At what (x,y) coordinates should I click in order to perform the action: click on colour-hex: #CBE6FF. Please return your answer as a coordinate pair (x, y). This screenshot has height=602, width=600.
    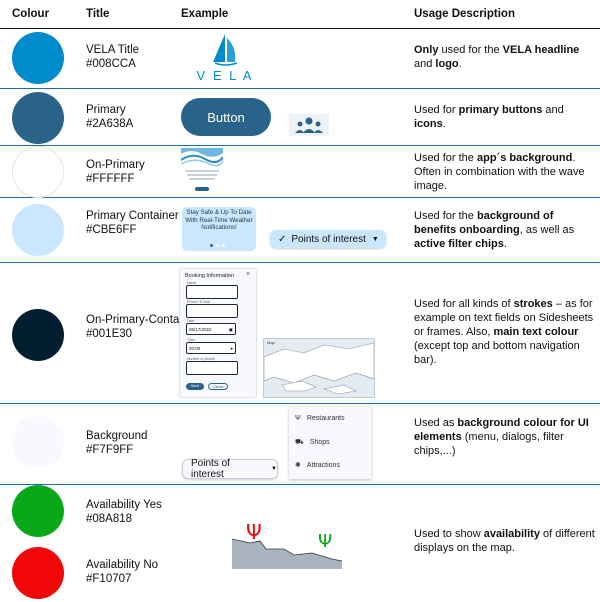
    Looking at the image, I should click on (111, 230).